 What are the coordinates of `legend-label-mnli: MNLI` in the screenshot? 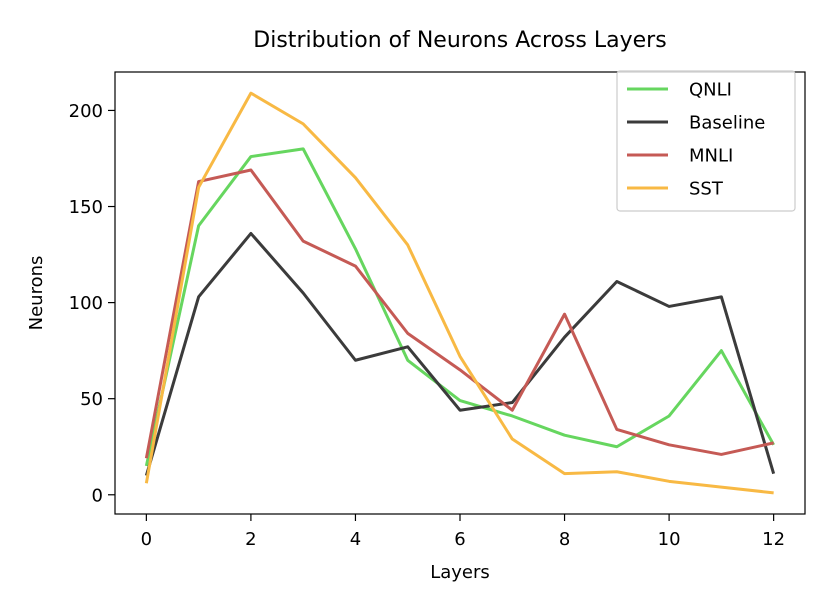 It's located at (711, 156).